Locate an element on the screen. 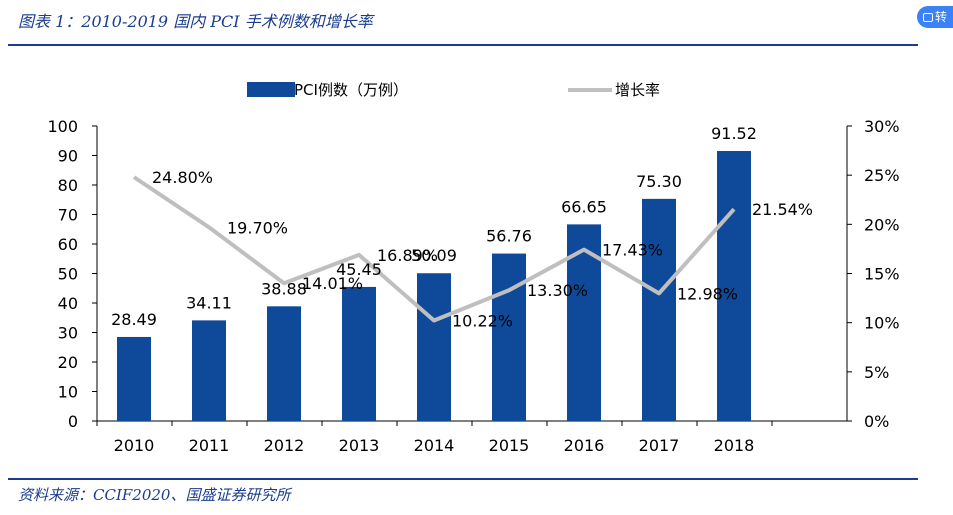  legend-bar-swatch is located at coordinates (271, 89).